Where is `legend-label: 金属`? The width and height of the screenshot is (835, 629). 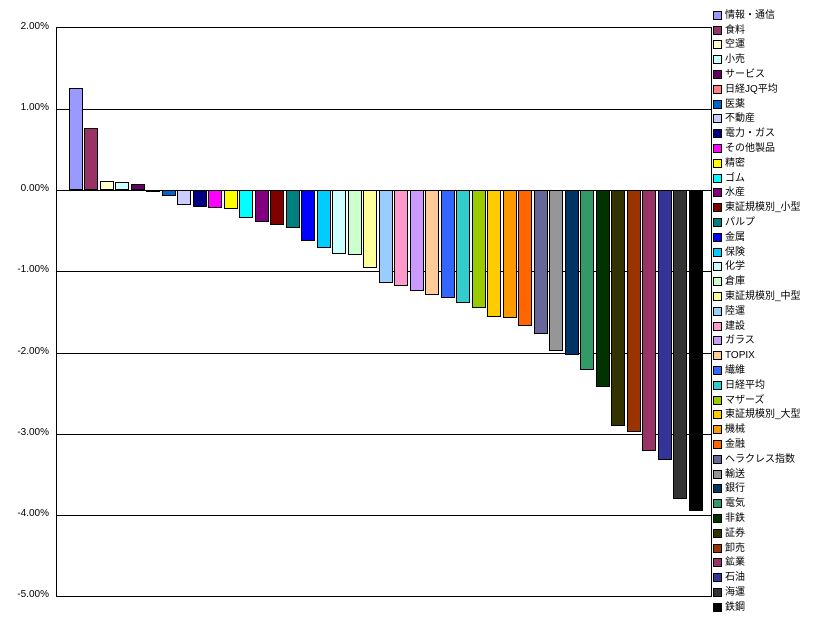 legend-label: 金属 is located at coordinates (735, 237).